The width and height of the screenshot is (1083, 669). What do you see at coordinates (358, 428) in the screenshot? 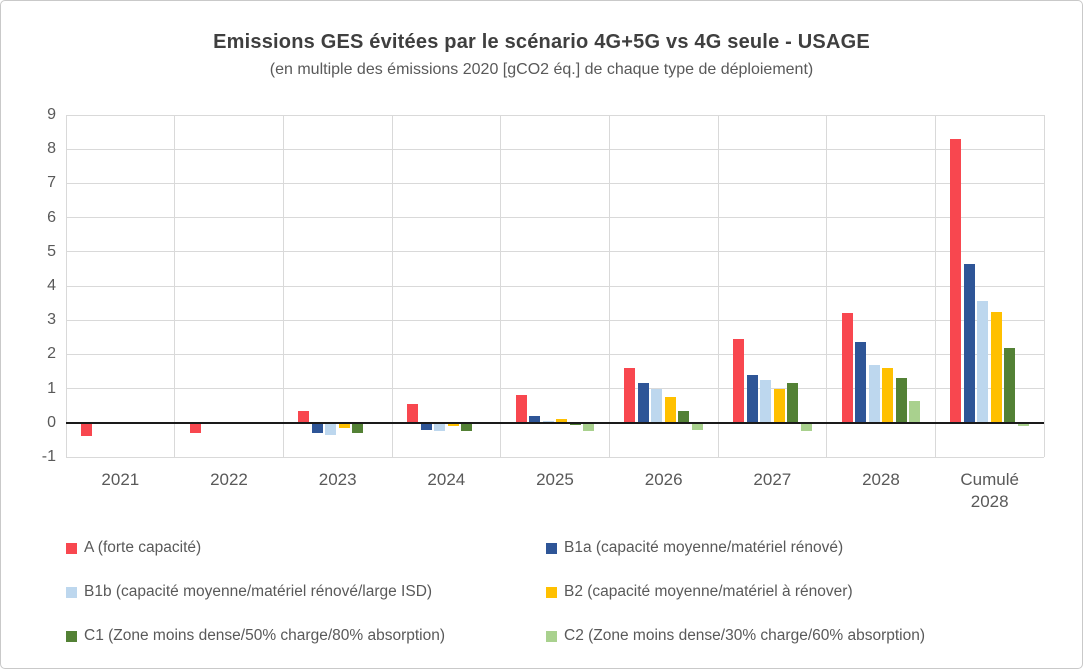
I see `bar-series5-2023` at bounding box center [358, 428].